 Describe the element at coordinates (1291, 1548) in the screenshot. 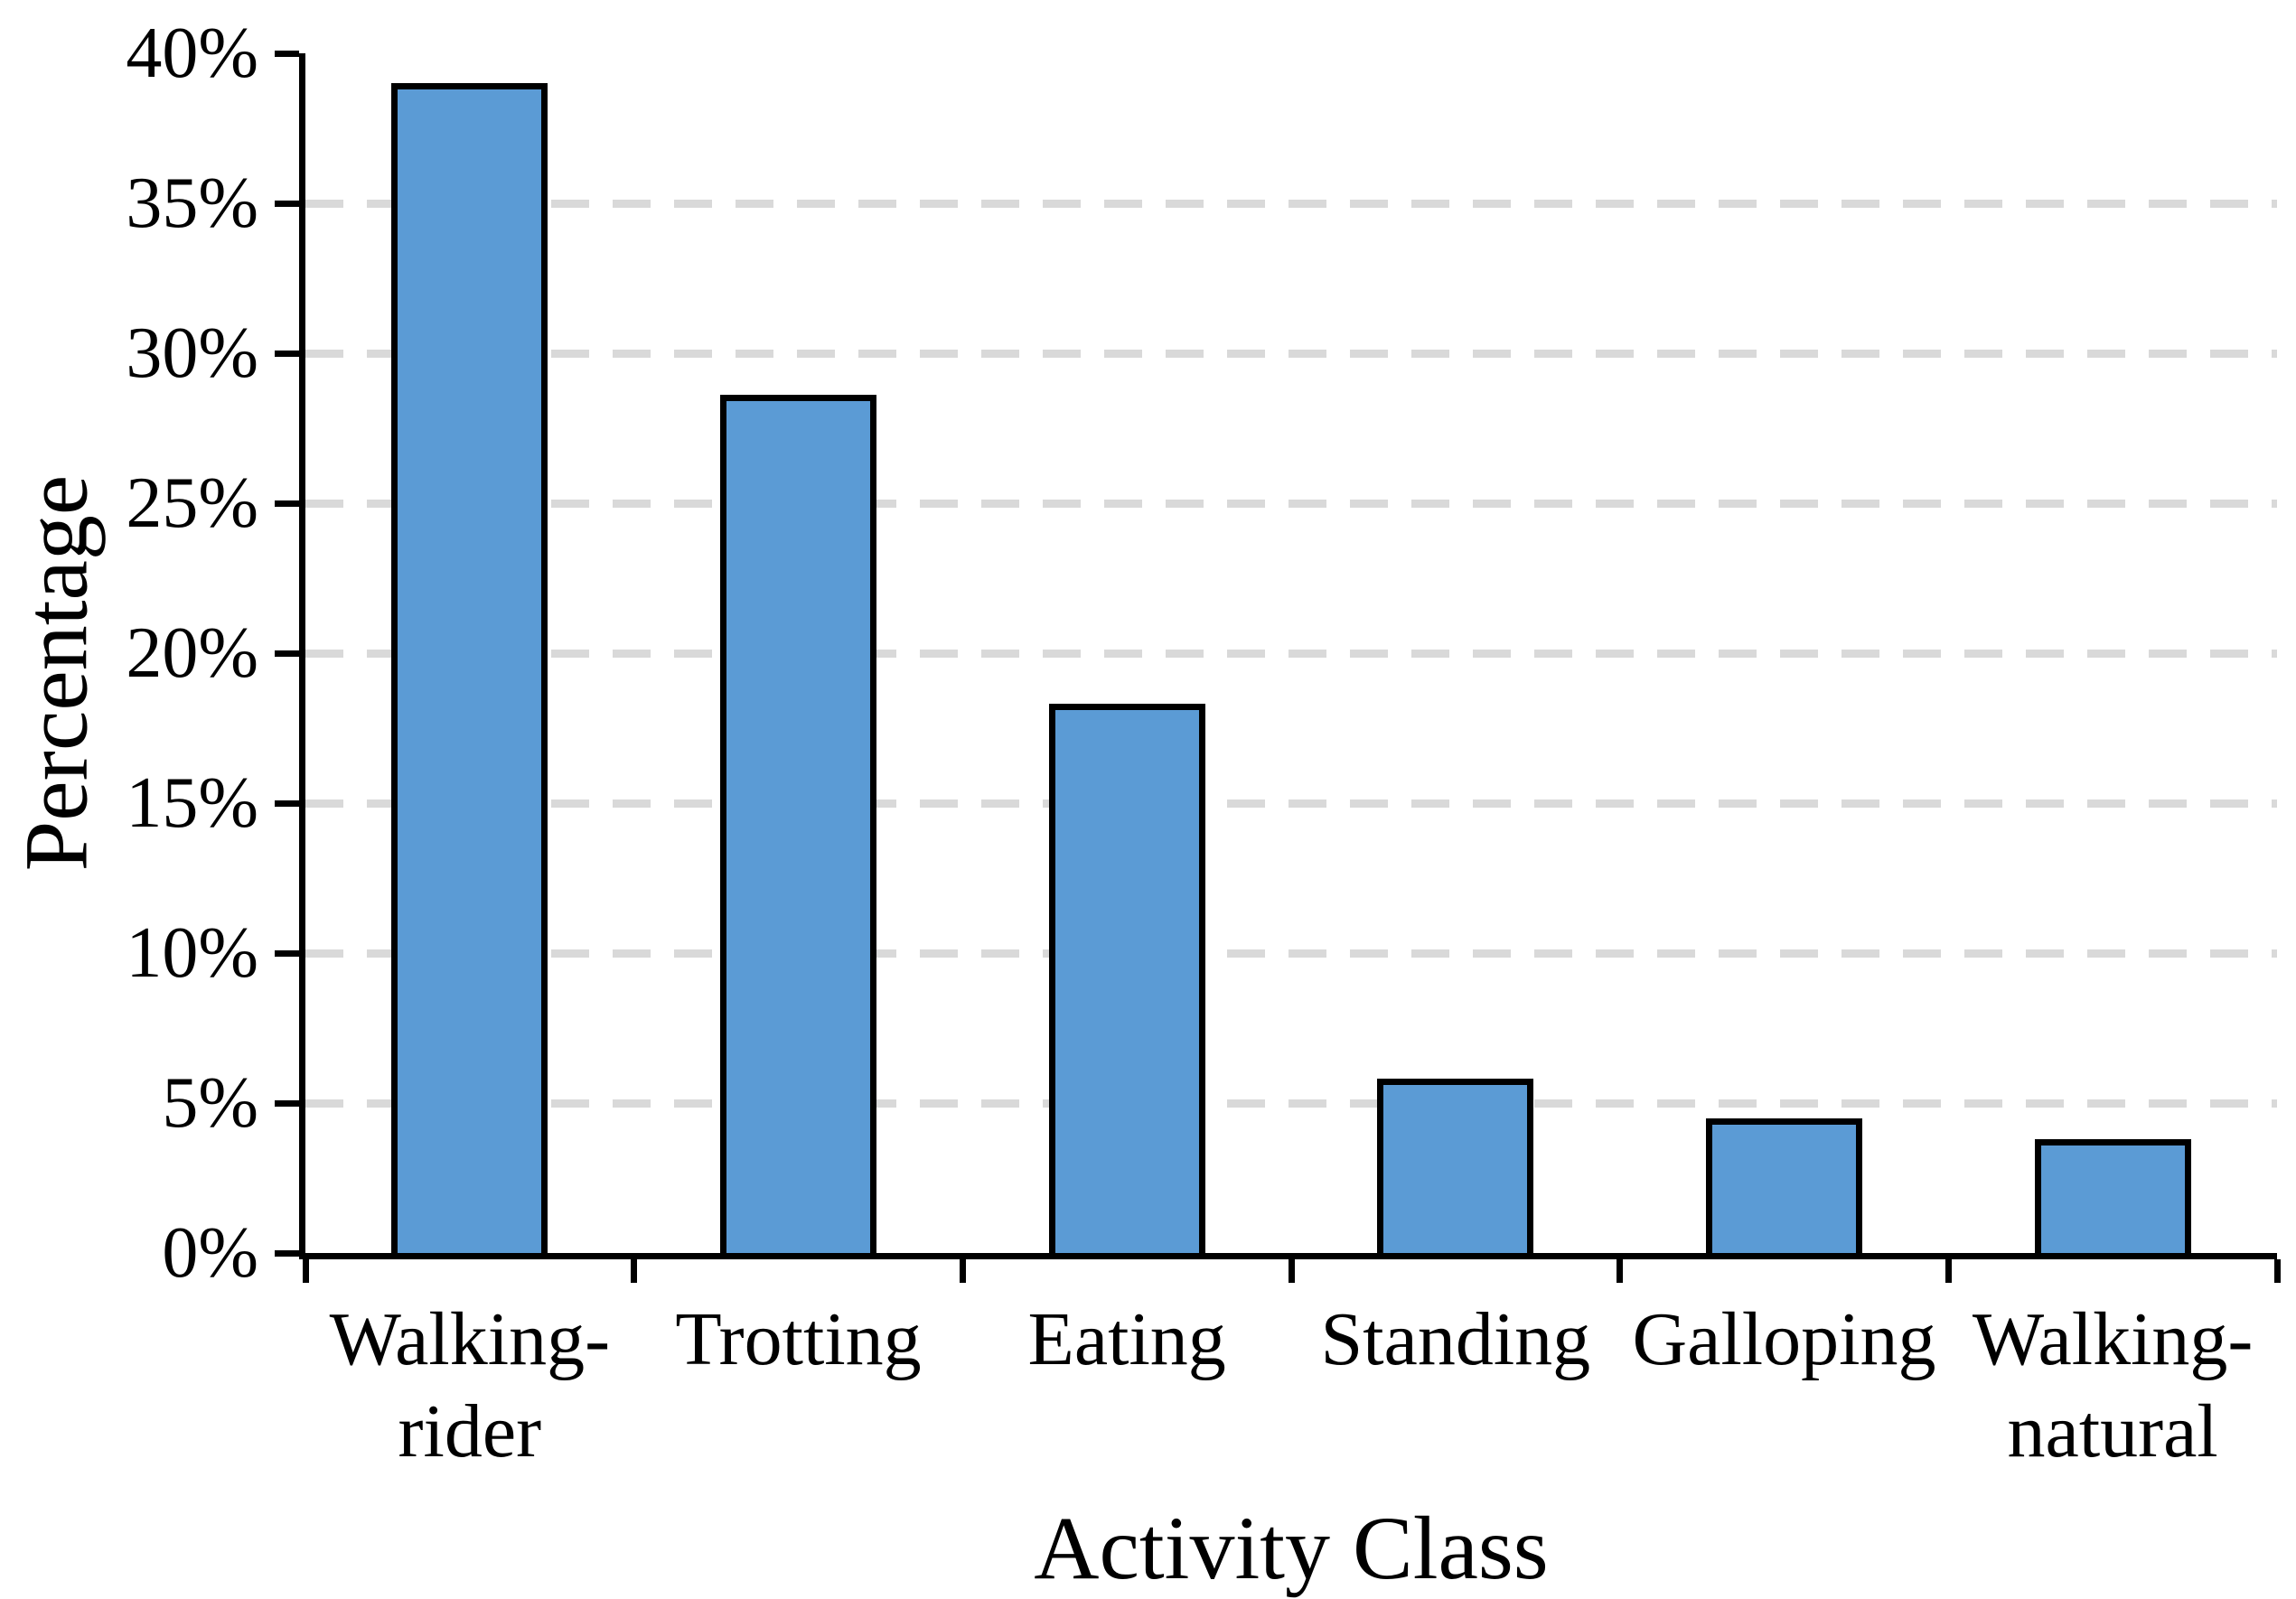

I see `x-axis-title: Activity Class` at that location.